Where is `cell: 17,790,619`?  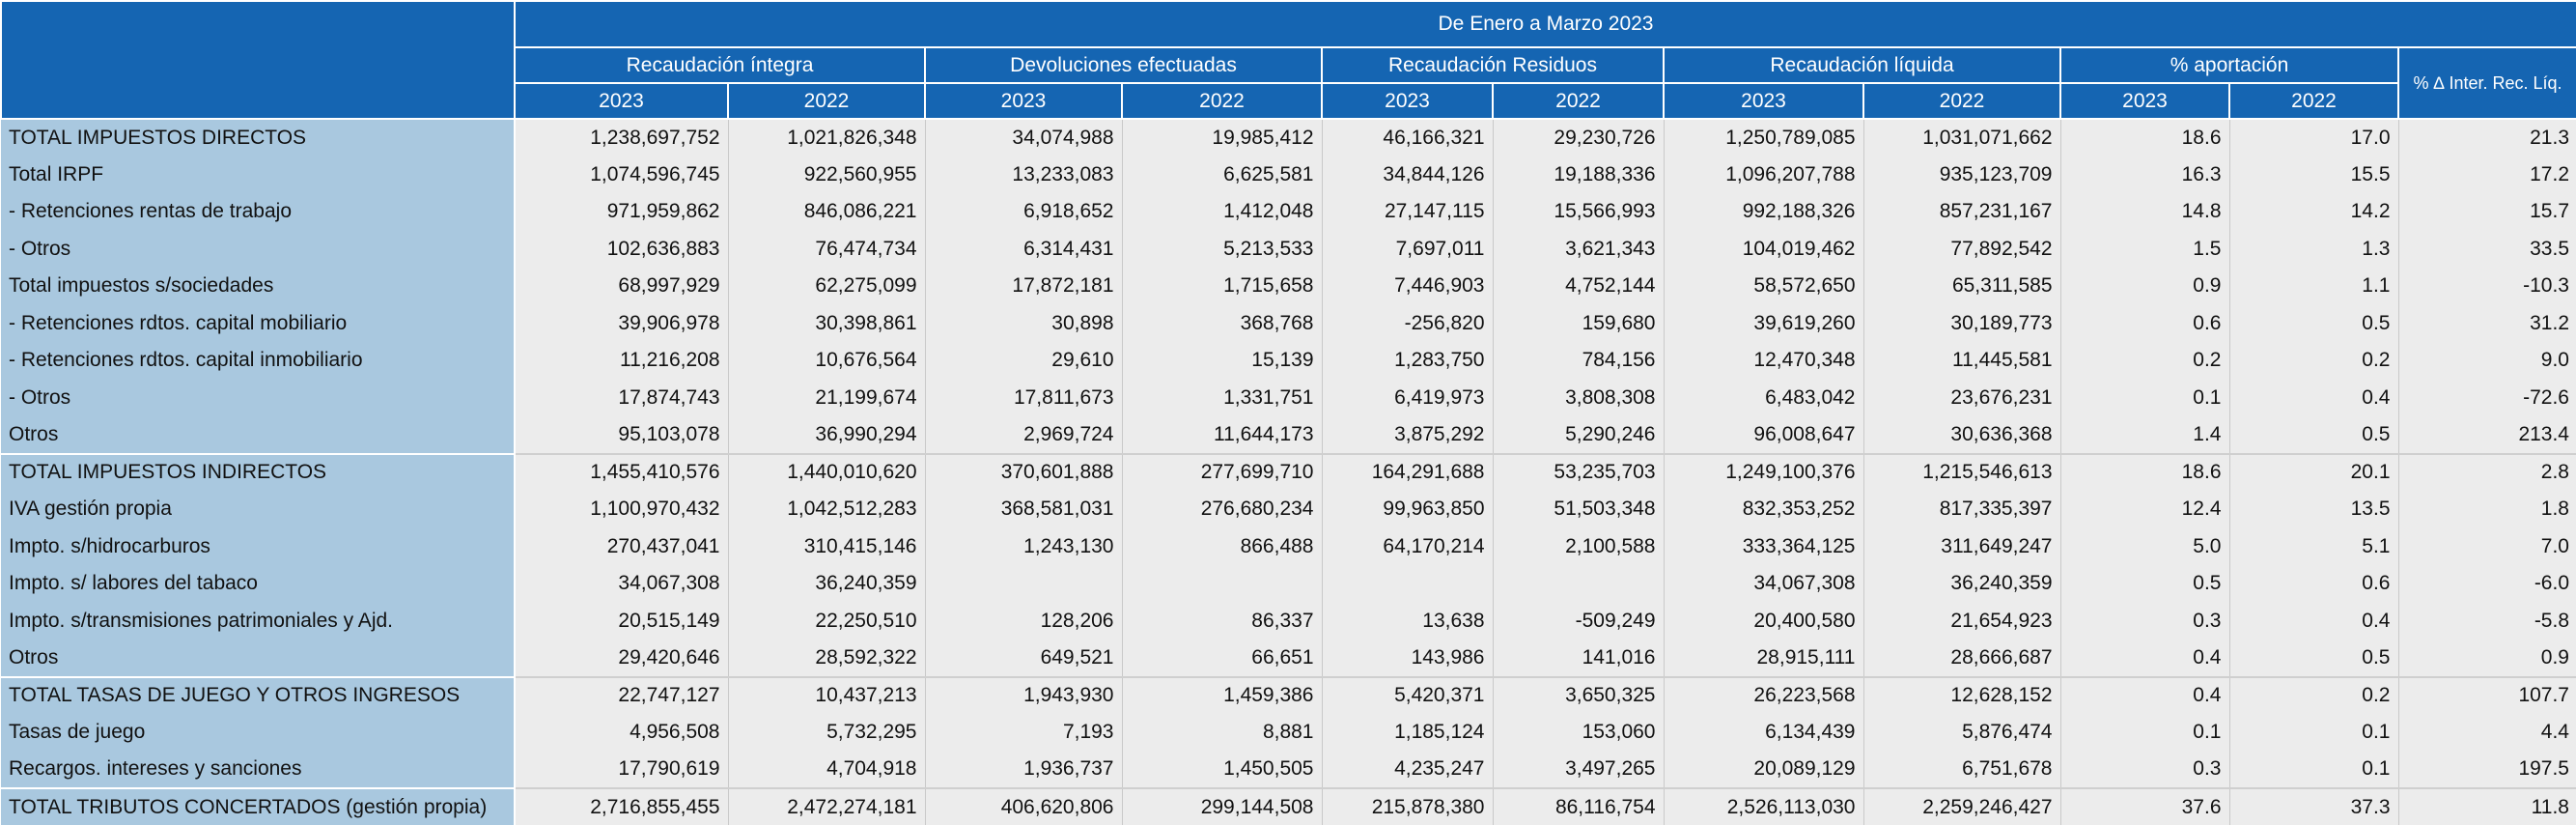 cell: 17,790,619 is located at coordinates (621, 769).